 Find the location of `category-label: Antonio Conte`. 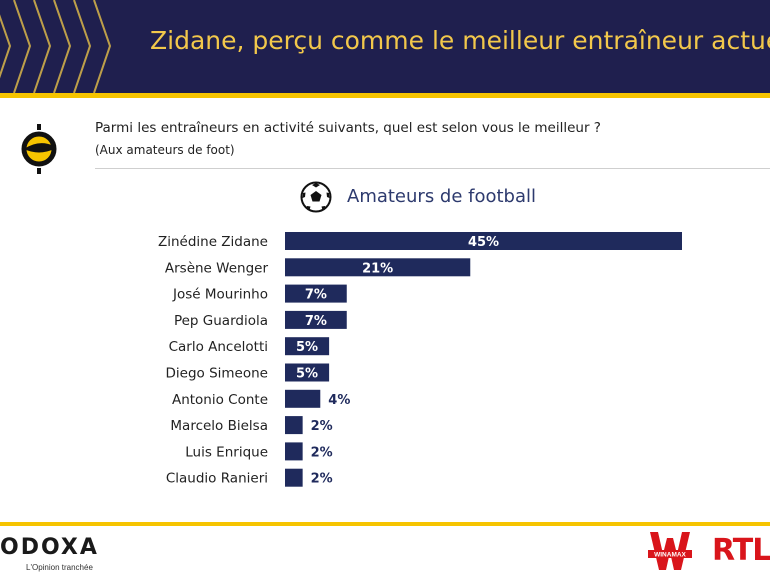

category-label: Antonio Conte is located at coordinates (220, 400).